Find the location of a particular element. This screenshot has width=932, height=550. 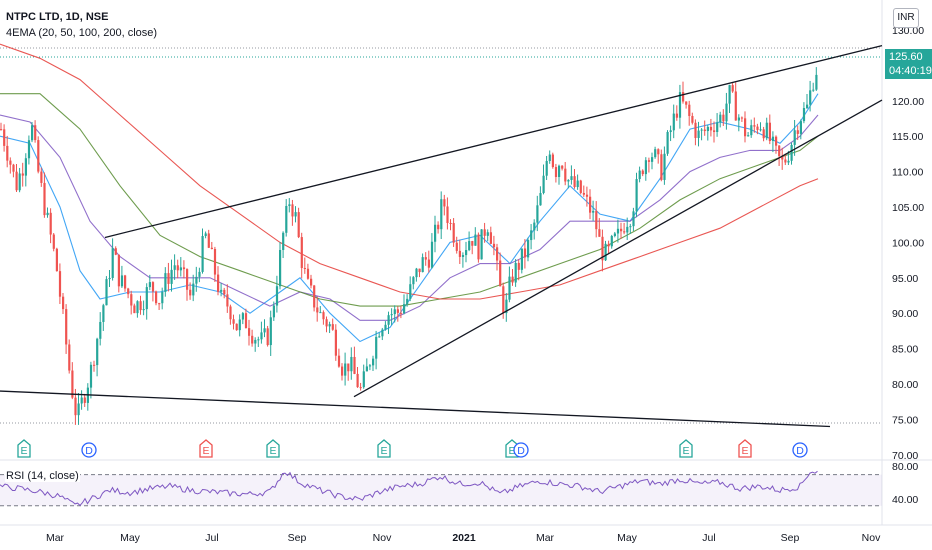

price-tick-label: 120.00 is located at coordinates (908, 102).